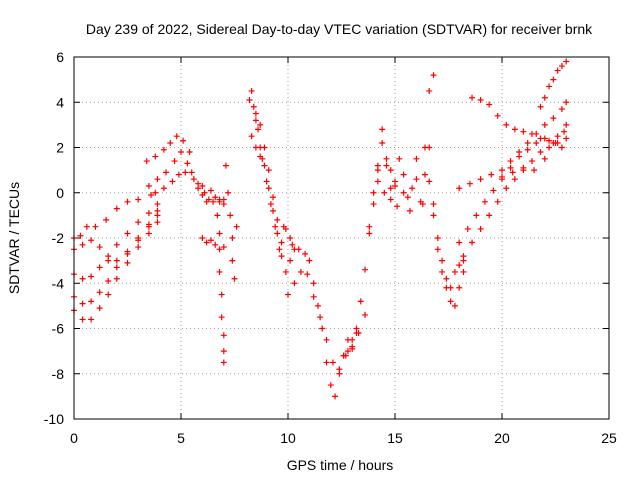 The image size is (640, 480). Describe the element at coordinates (181, 438) in the screenshot. I see `x-tick-label: 5` at that location.